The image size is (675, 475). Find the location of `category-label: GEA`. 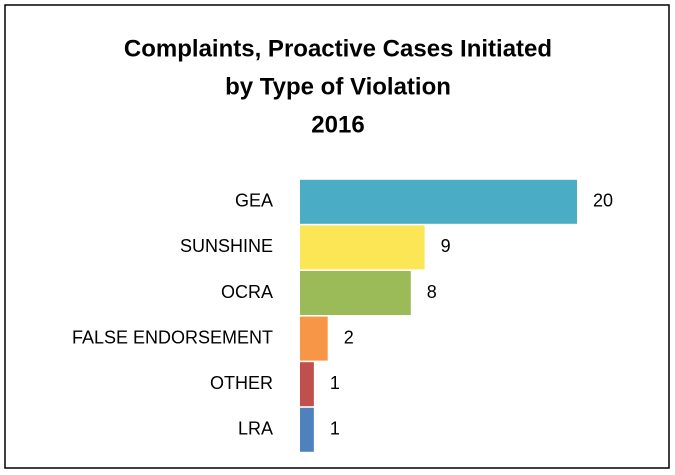

category-label: GEA is located at coordinates (254, 201).